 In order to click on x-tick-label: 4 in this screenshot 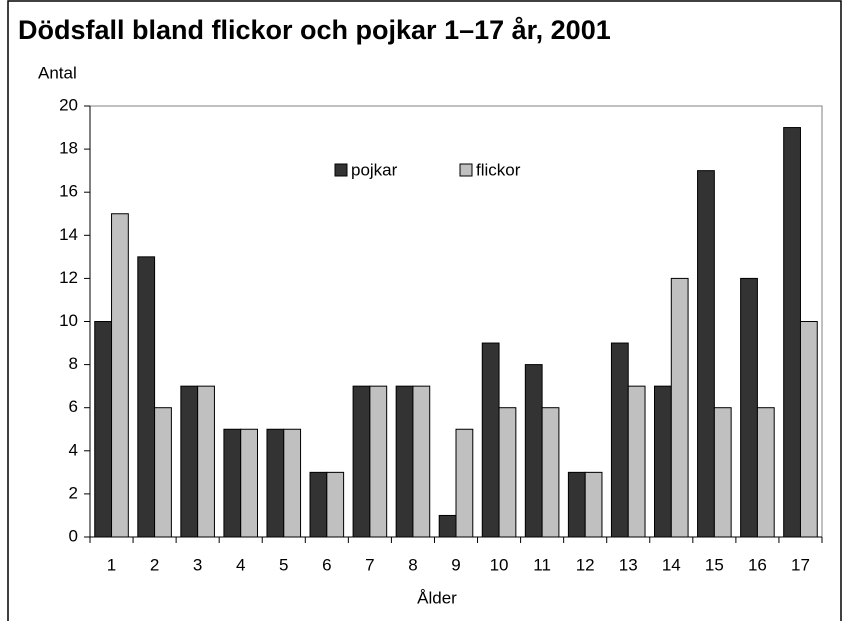, I will do `click(240, 564)`.